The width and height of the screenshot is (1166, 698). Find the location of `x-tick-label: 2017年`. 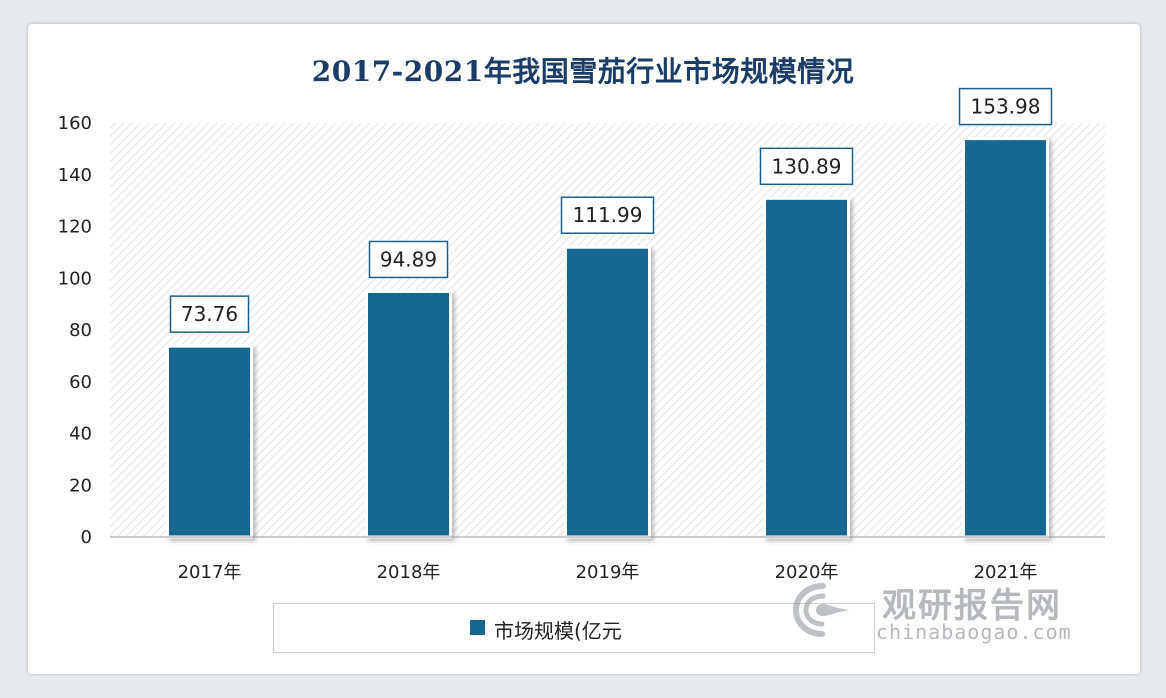

x-tick-label: 2017年 is located at coordinates (210, 572).